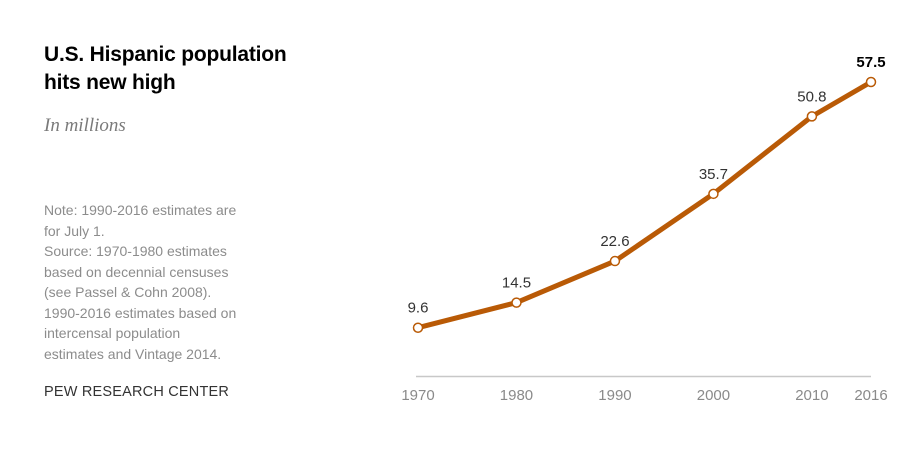 The image size is (922, 456). I want to click on data-label: 50.8, so click(811, 96).